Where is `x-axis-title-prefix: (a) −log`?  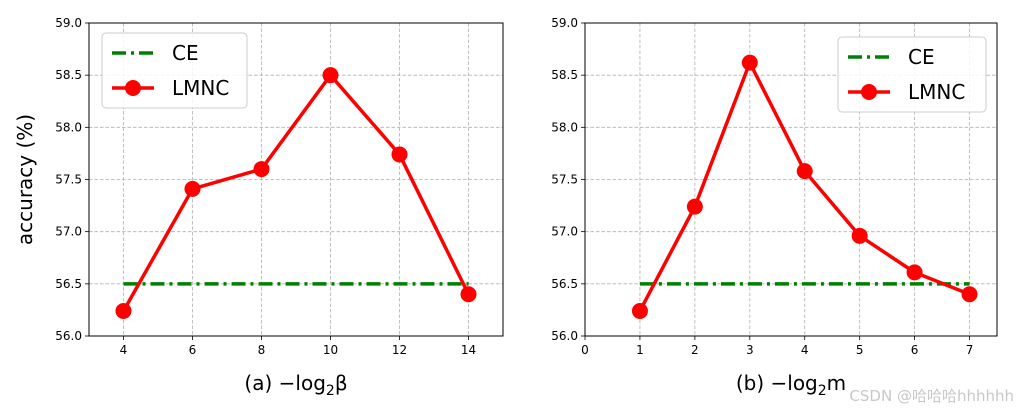
x-axis-title-prefix: (a) −log is located at coordinates (284, 383).